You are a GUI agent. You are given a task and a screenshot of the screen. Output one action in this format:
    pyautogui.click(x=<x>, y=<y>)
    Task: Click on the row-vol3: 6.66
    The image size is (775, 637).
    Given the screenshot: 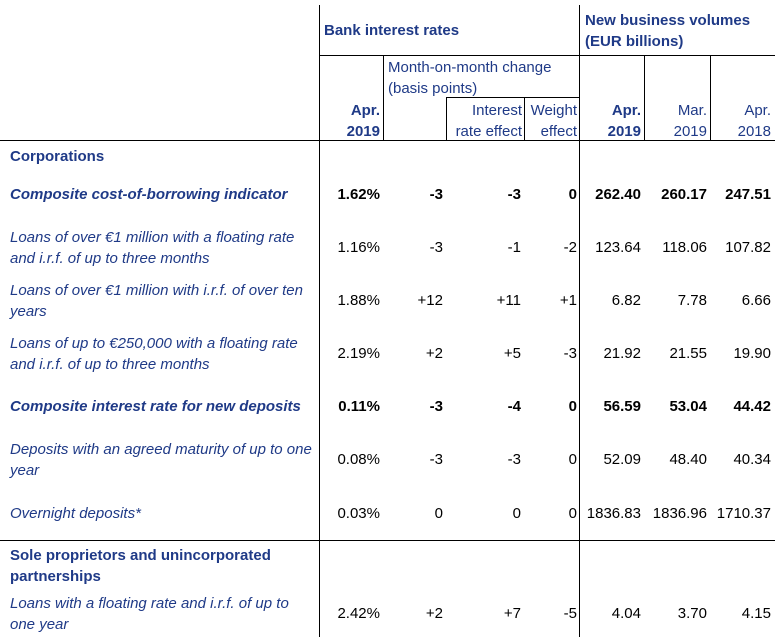 What is the action you would take?
    pyautogui.click(x=756, y=300)
    